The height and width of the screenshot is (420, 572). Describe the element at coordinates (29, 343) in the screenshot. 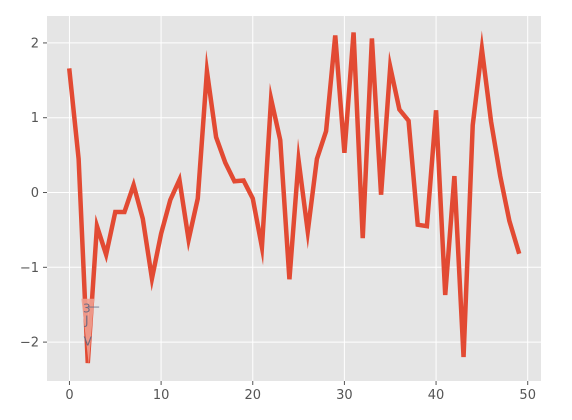

I see `y-tick-label: −2` at that location.